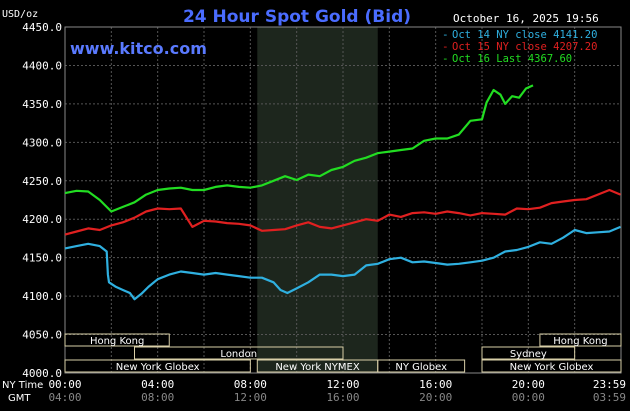  I want to click on y-tick-label: 4200.0, so click(42, 219).